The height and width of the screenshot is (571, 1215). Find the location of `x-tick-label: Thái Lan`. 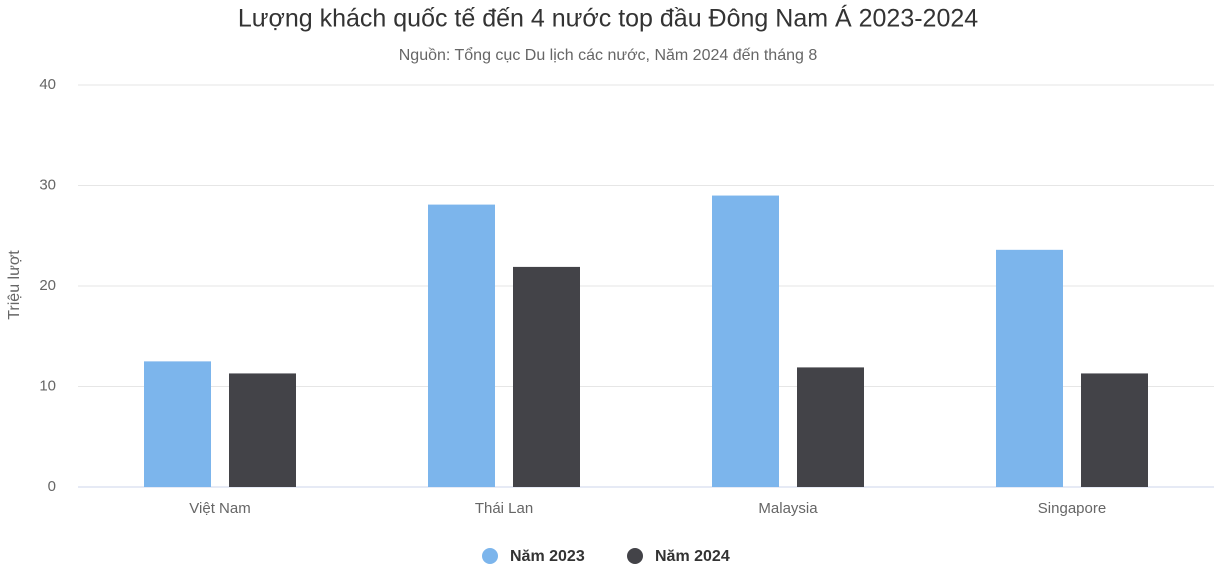

x-tick-label: Thái Lan is located at coordinates (504, 508).